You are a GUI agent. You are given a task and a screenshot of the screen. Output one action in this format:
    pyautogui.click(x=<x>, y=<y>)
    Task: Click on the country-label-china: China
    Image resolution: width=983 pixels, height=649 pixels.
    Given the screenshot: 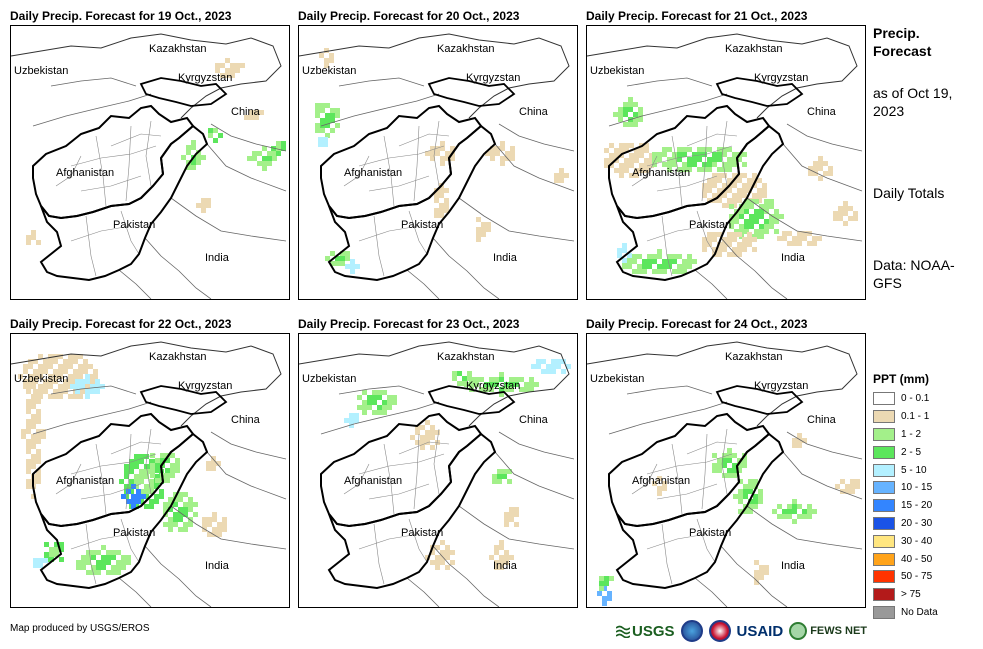 What is the action you would take?
    pyautogui.click(x=246, y=420)
    